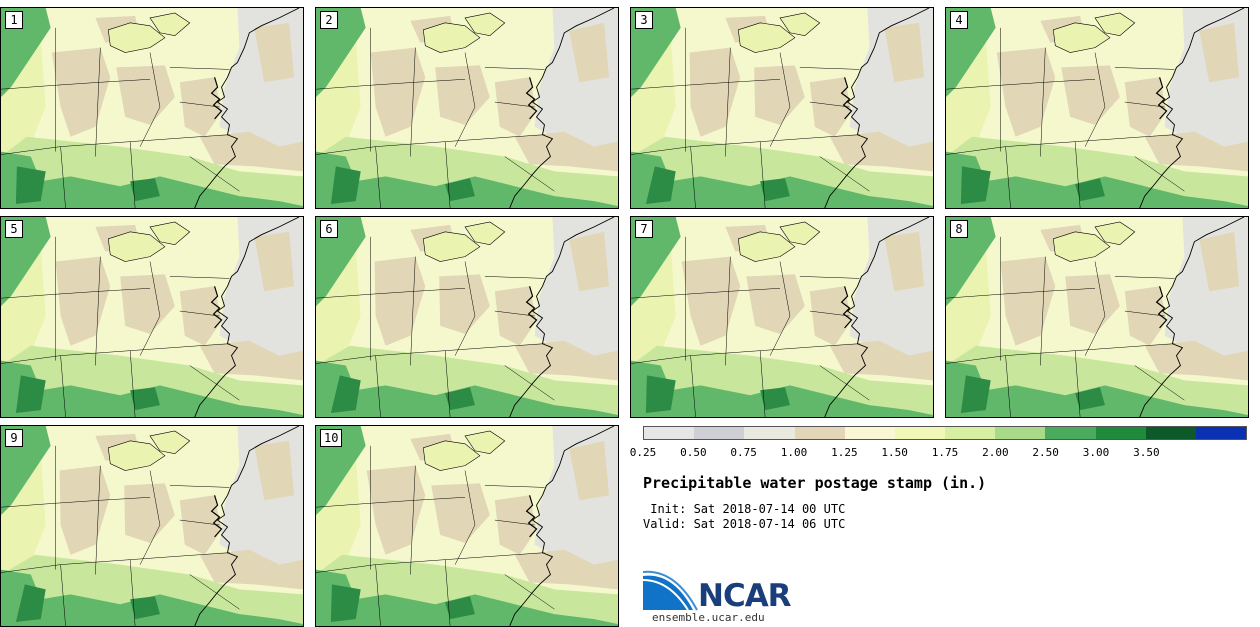 The image size is (1260, 627). What do you see at coordinates (743, 452) in the screenshot?
I see `colorbar-tick-label: 0.75` at bounding box center [743, 452].